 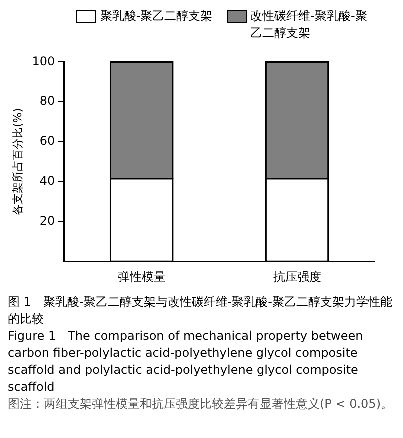 What do you see at coordinates (44, 61) in the screenshot?
I see `y-tick-label: 100` at bounding box center [44, 61].